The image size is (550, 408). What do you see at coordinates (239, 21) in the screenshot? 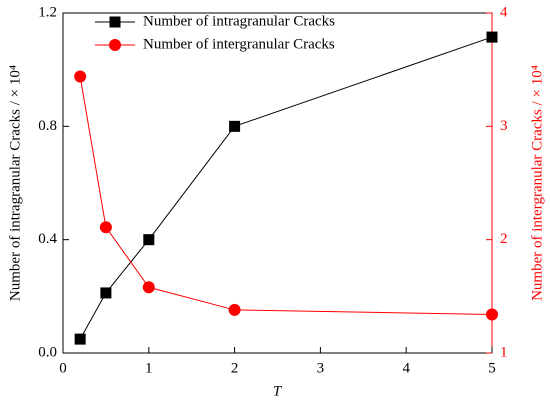
I see `legend-label: Number of intragranular Cracks` at bounding box center [239, 21].